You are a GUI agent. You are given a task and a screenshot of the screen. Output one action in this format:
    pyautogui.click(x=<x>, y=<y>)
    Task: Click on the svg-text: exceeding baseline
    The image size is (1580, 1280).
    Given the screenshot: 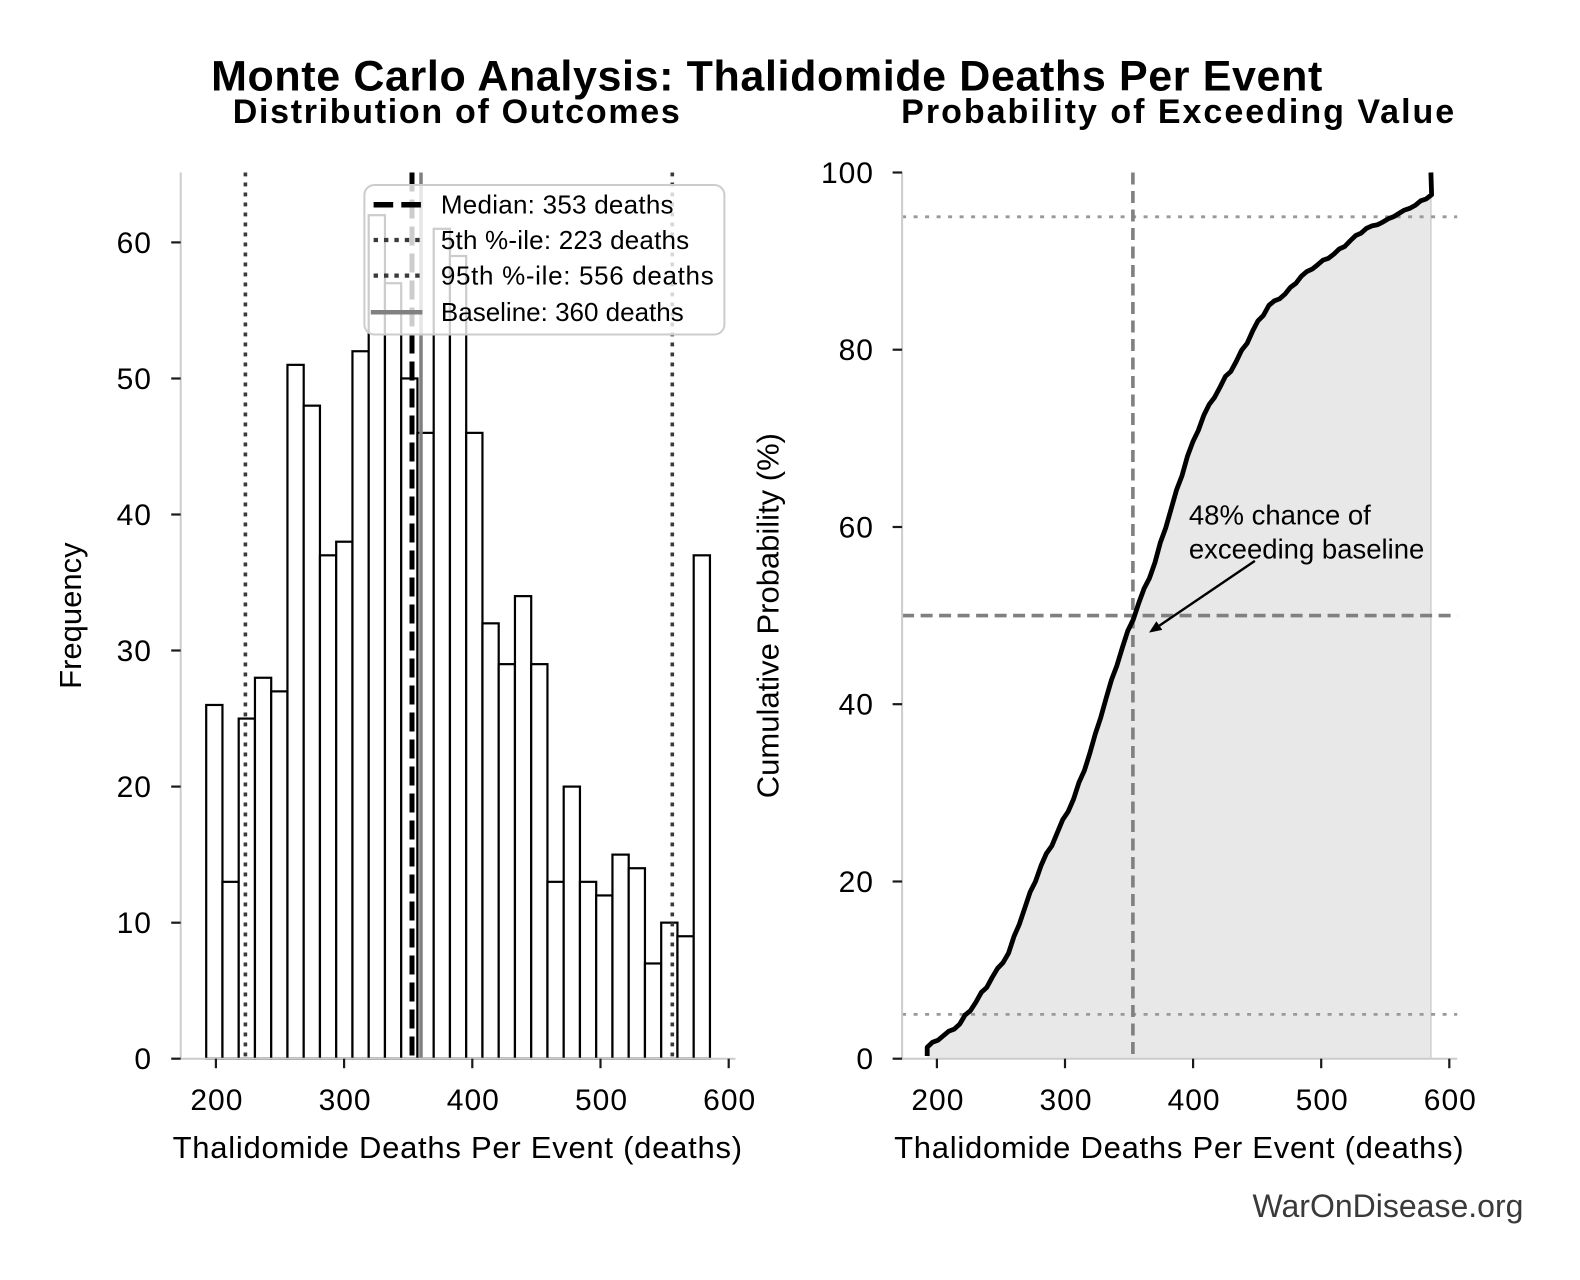 What is the action you would take?
    pyautogui.click(x=1306, y=549)
    